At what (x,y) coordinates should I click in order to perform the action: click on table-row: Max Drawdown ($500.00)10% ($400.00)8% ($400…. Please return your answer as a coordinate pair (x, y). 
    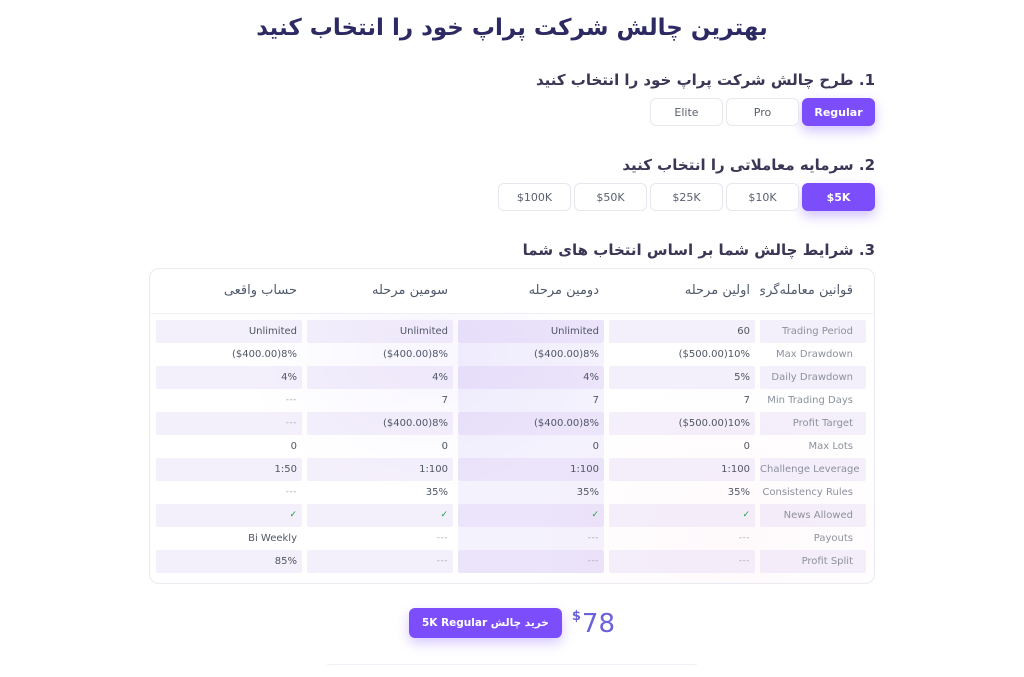
    Looking at the image, I should click on (512, 354).